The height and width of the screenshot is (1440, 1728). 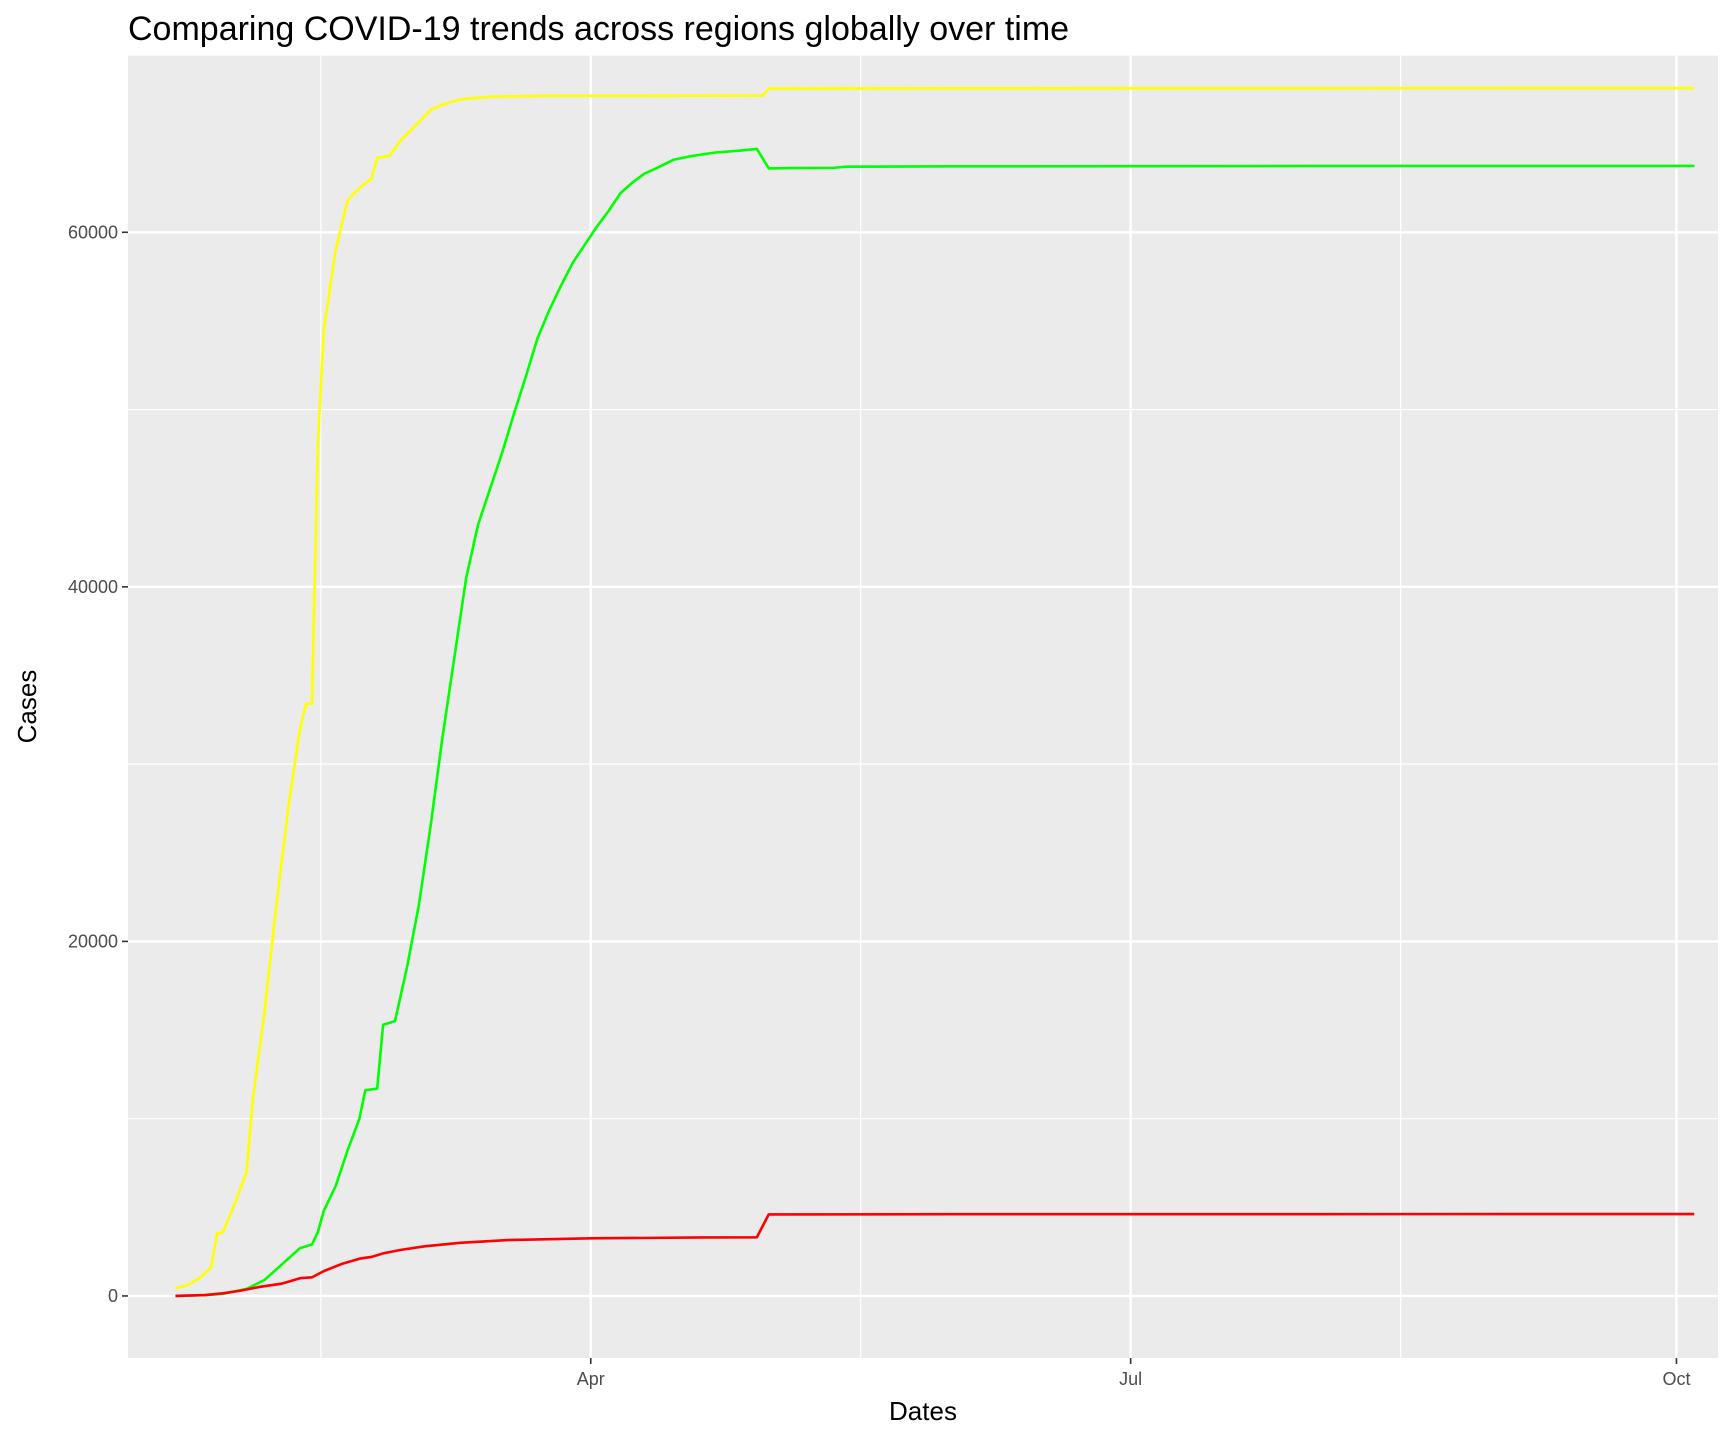 I want to click on x-axis-title: Dates, so click(x=923, y=1411).